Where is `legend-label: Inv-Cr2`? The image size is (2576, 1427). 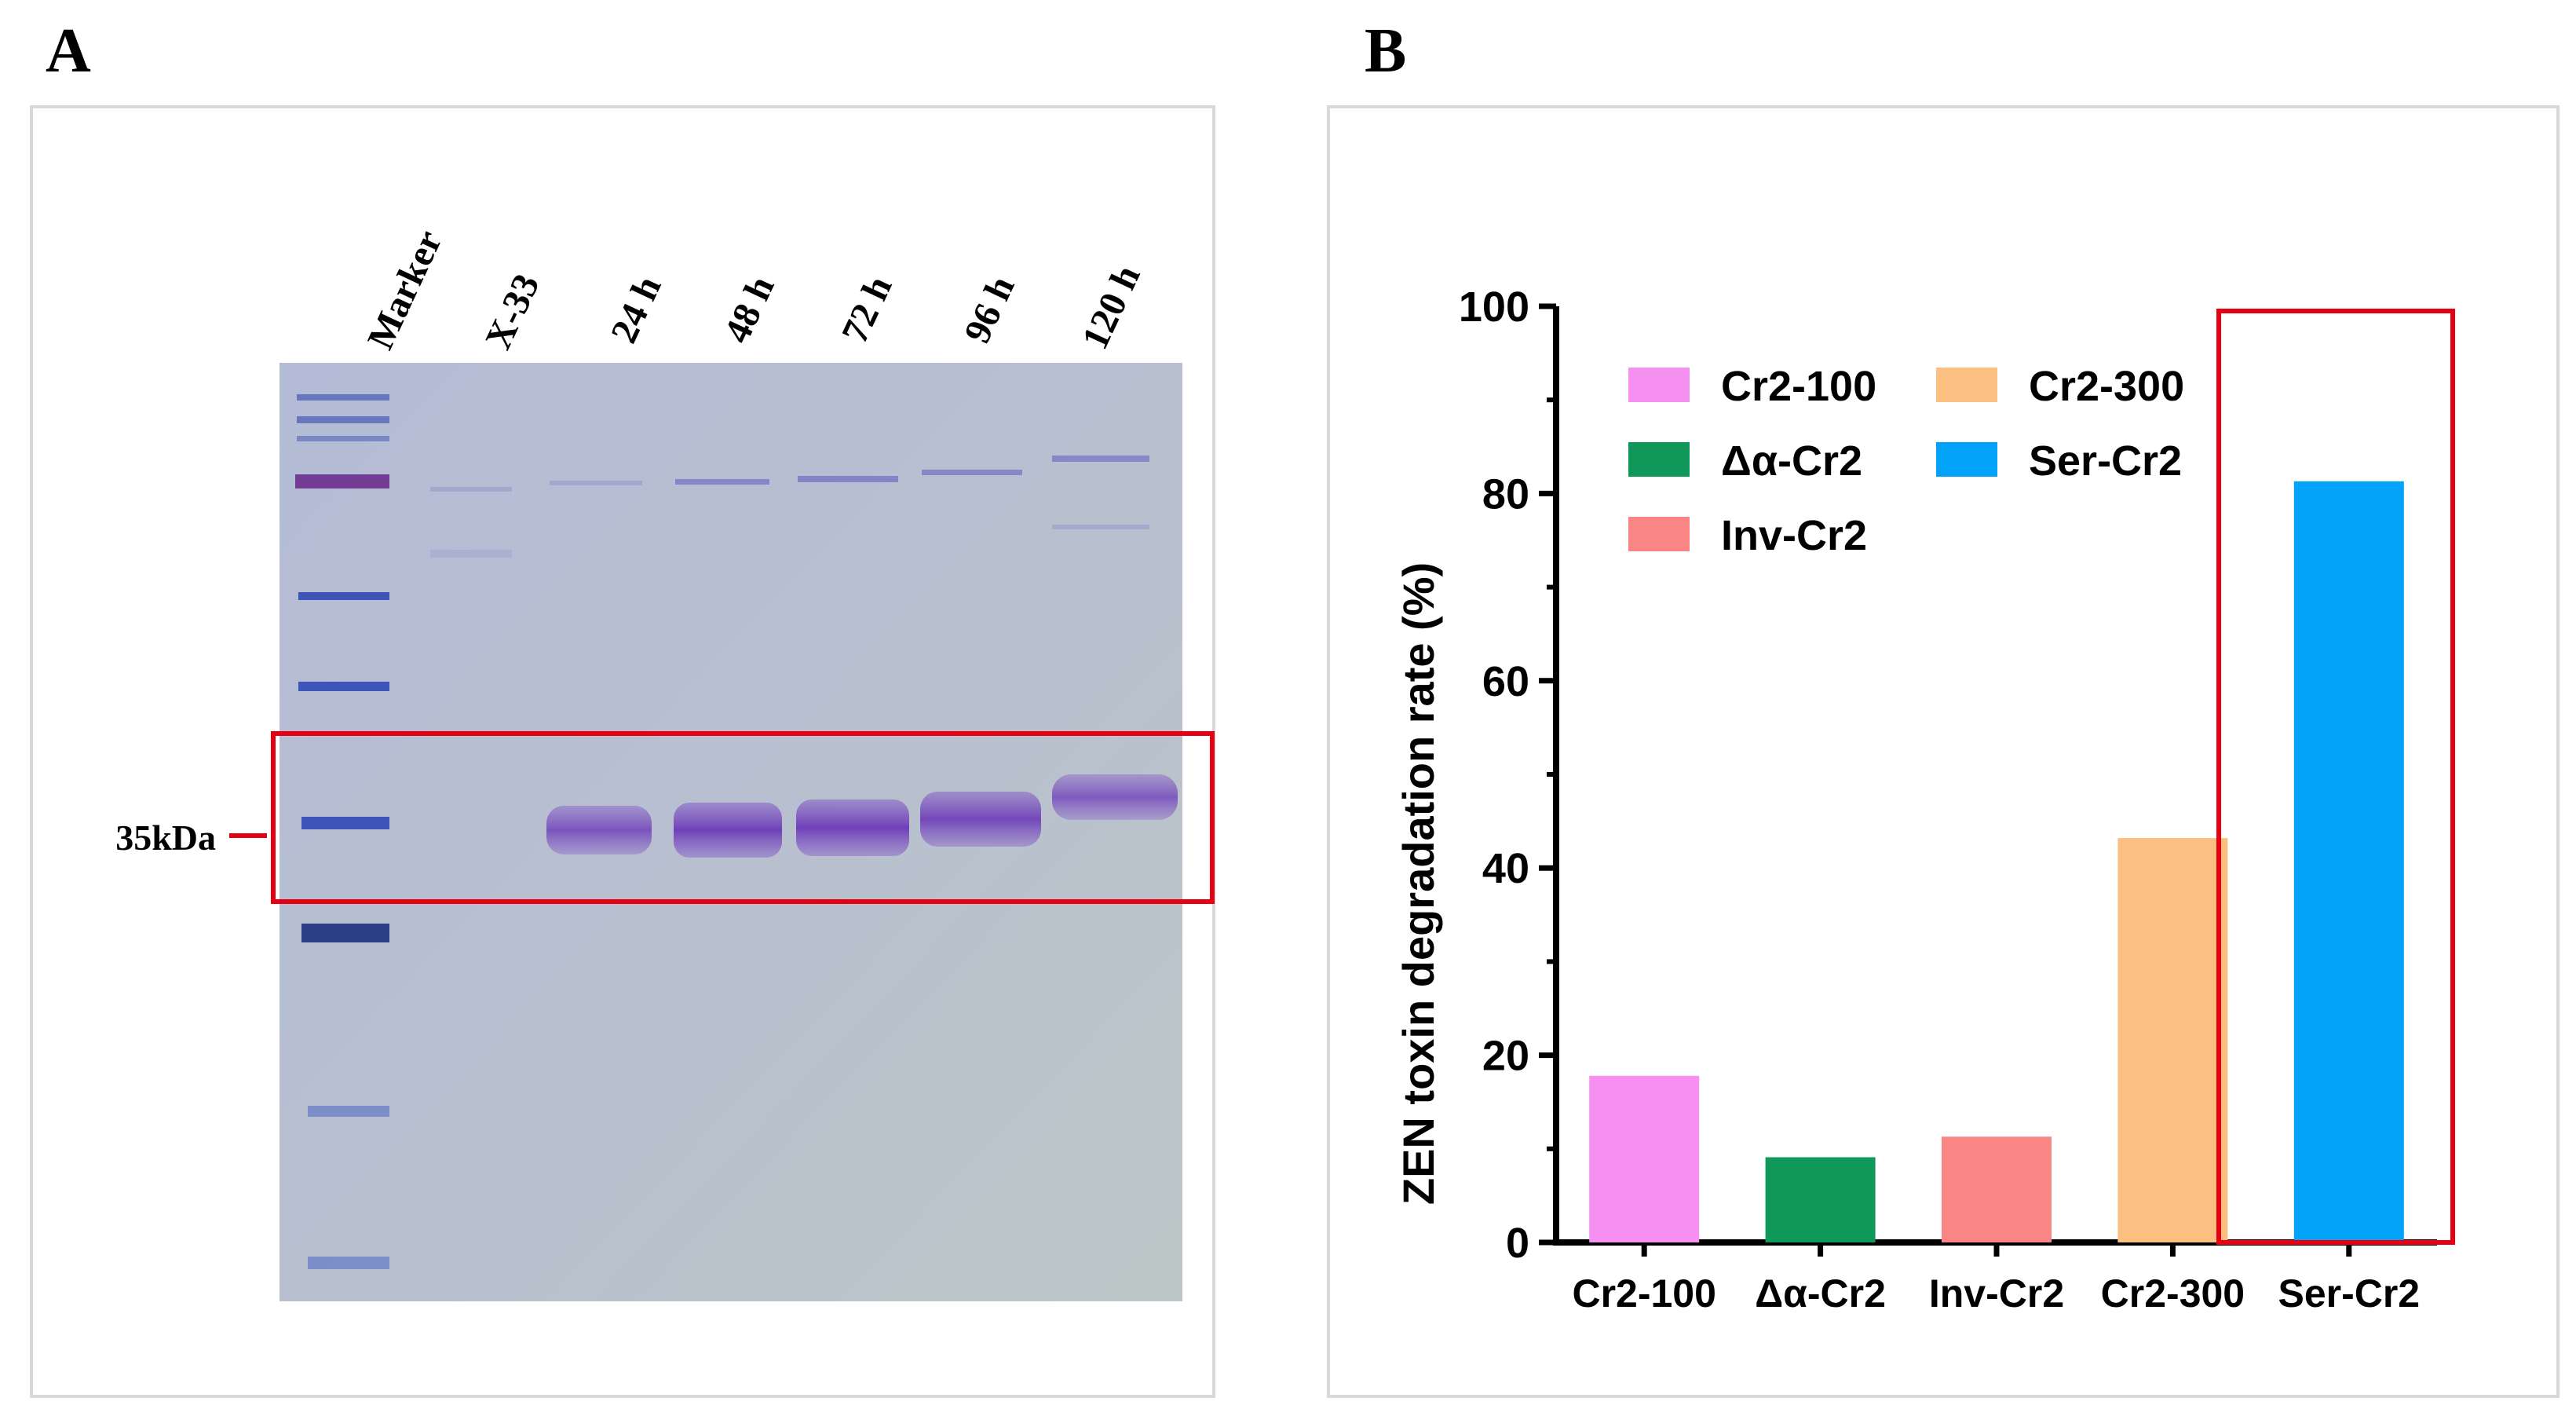
legend-label: Inv-Cr2 is located at coordinates (1794, 535).